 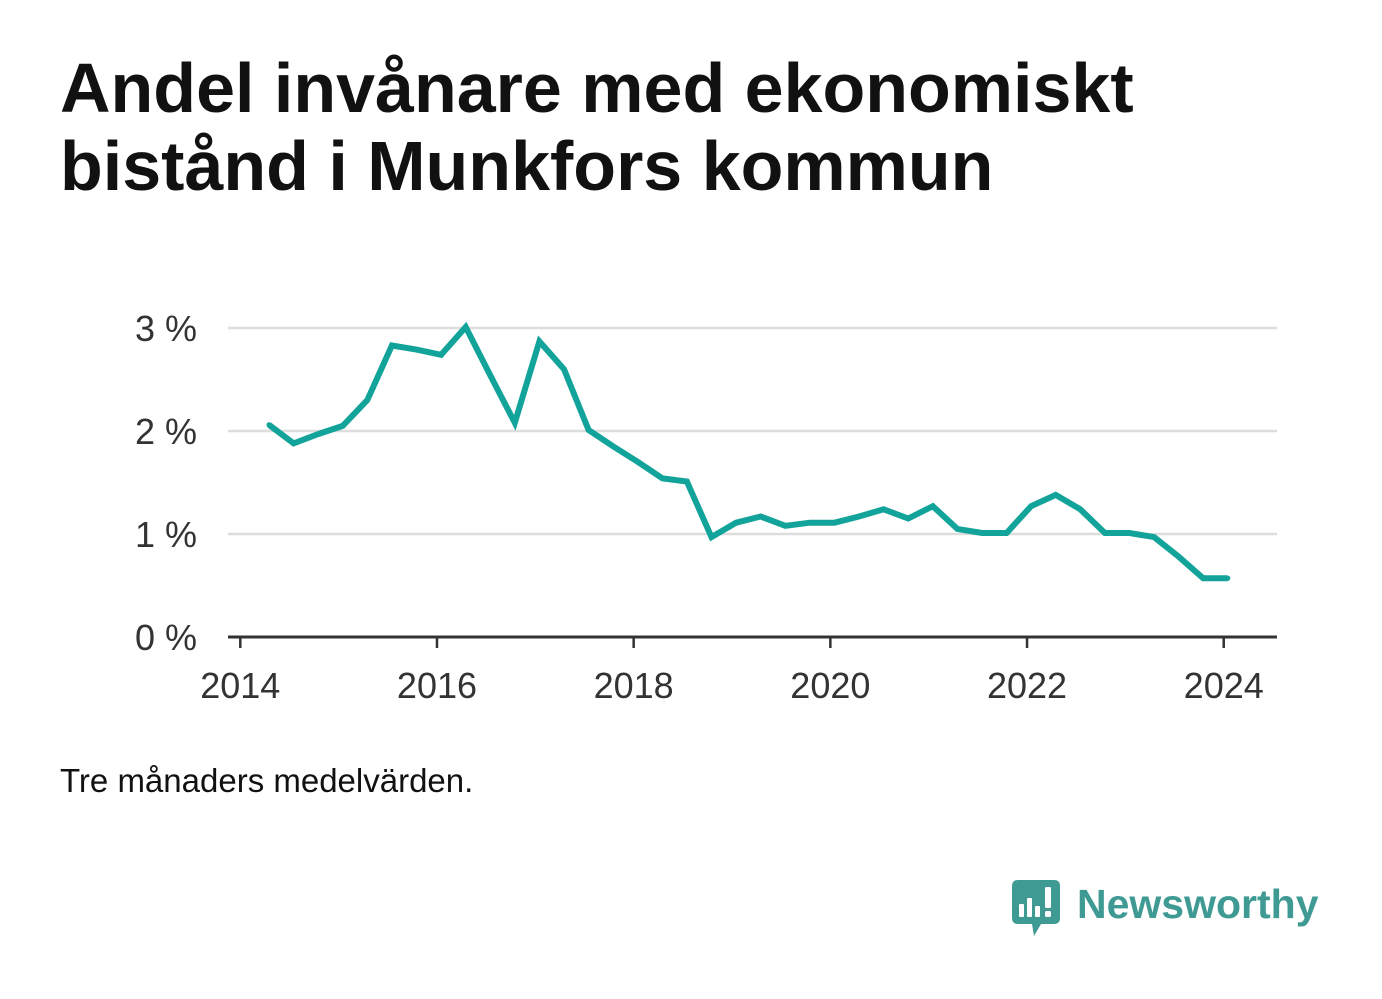 I want to click on x-tick-label: 2024, so click(x=1224, y=685).